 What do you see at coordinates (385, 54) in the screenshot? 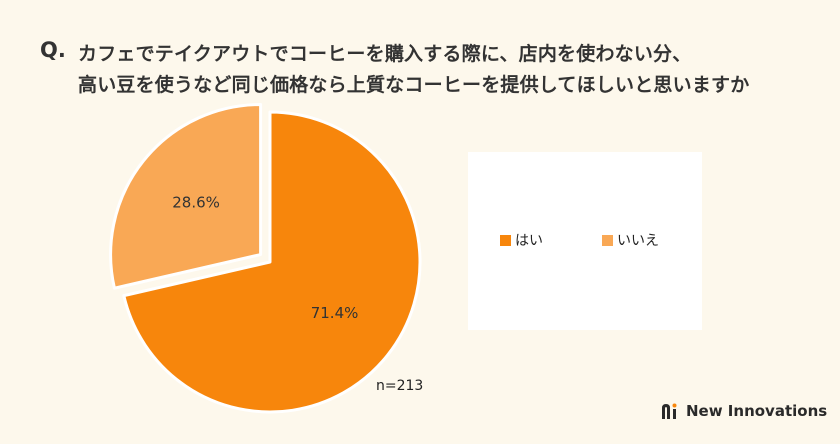
I see `question-text-line-1: カフェでテイクアウトでコーヒーを購入する際に、店内を使わない分、` at bounding box center [385, 54].